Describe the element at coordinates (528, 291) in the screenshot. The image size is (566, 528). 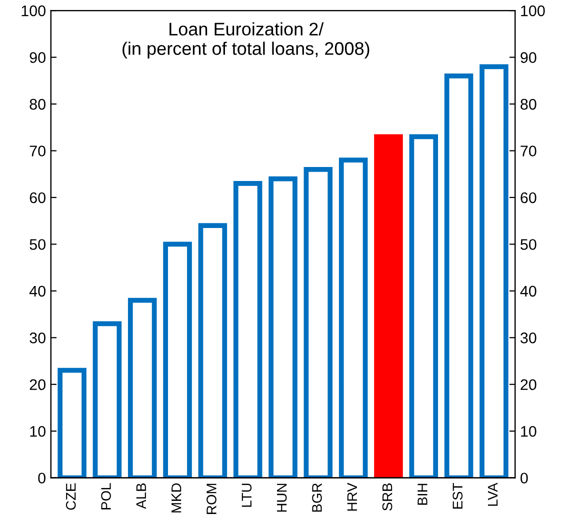
I see `y2-tick-label: 40` at that location.